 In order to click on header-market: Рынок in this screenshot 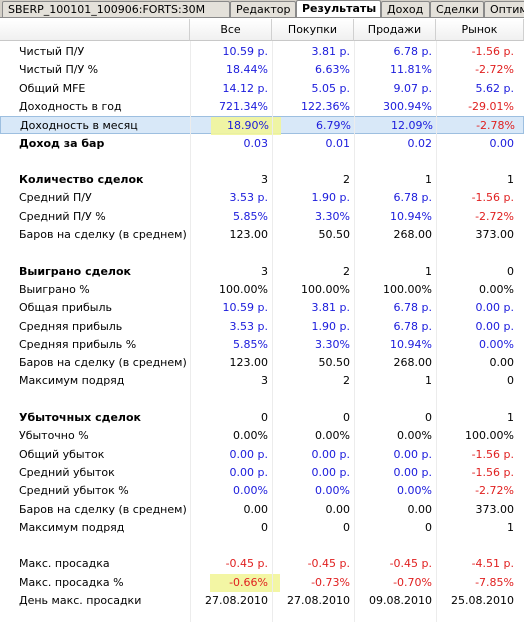, I will do `click(480, 30)`.